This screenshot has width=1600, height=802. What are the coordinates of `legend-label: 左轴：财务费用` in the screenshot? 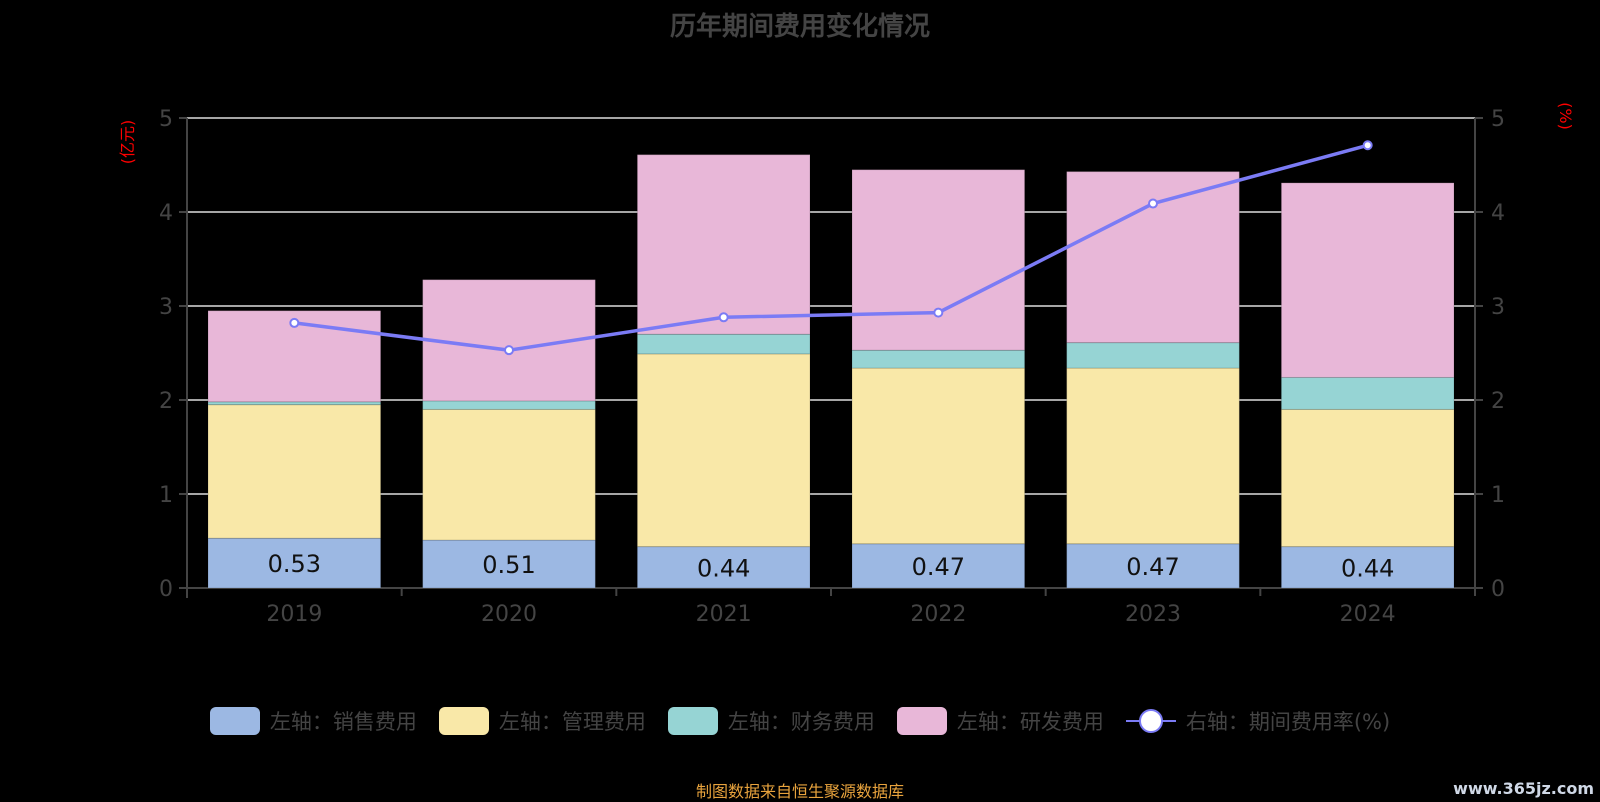 It's located at (801, 722).